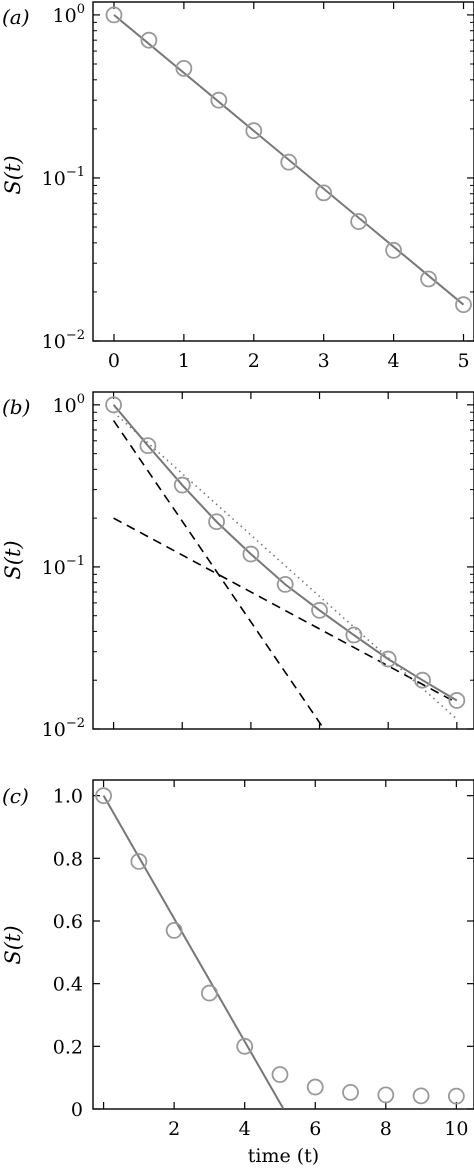 The height and width of the screenshot is (1169, 474). I want to click on y-tick-label: 0.8, so click(68, 859).